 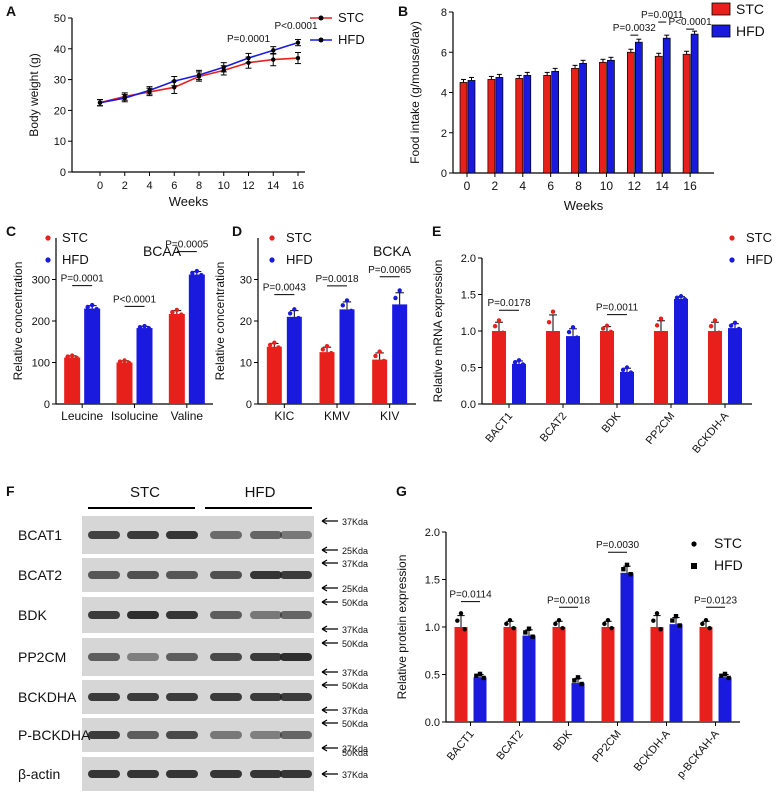 What do you see at coordinates (553, 427) in the screenshot?
I see `panel-e-x-tick-label: BCAT2` at bounding box center [553, 427].